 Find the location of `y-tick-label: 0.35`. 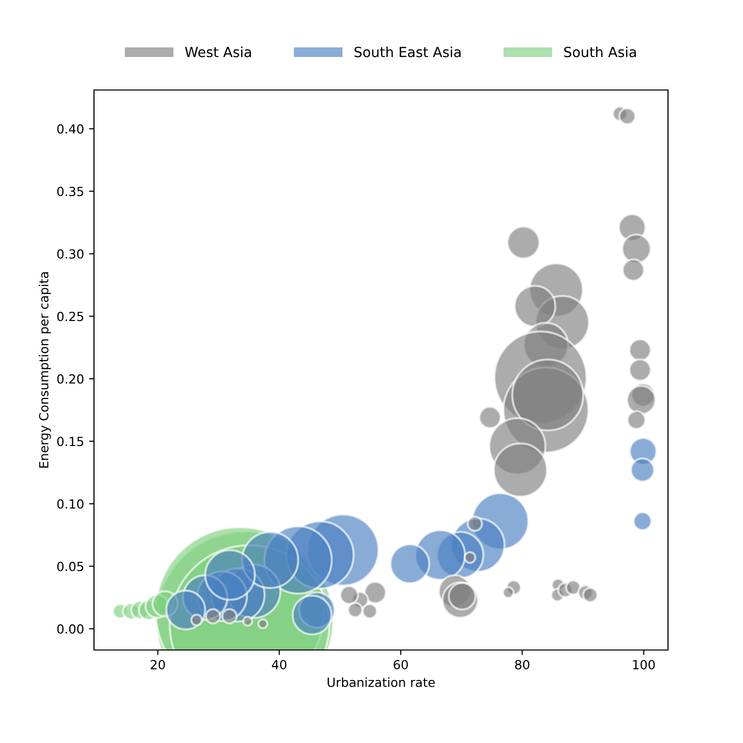

y-tick-label: 0.35 is located at coordinates (70, 191).